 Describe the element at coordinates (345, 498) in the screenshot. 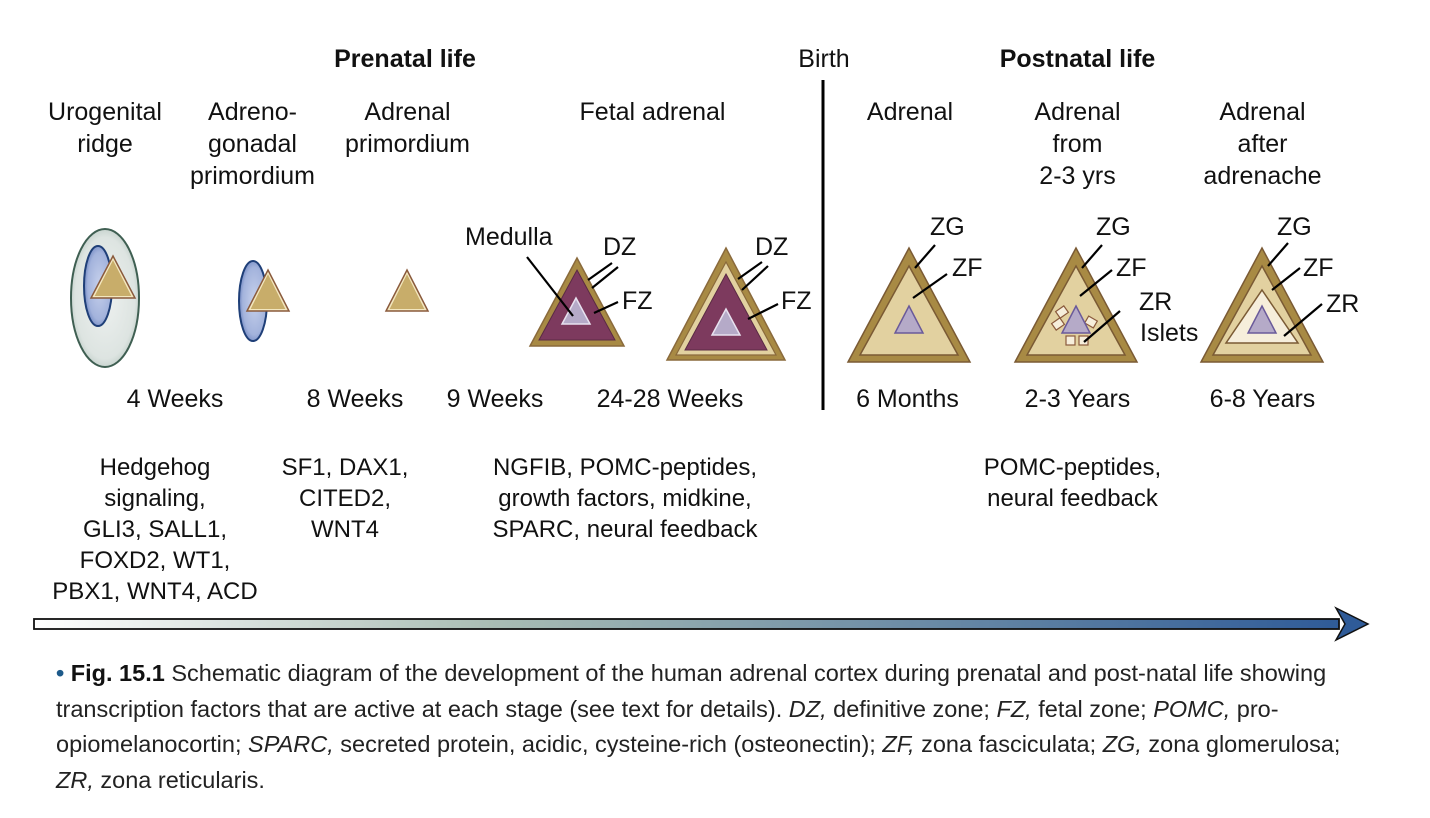

I see `factors-8-weeks: SF1, DAX1, CITED2, WNT4` at that location.